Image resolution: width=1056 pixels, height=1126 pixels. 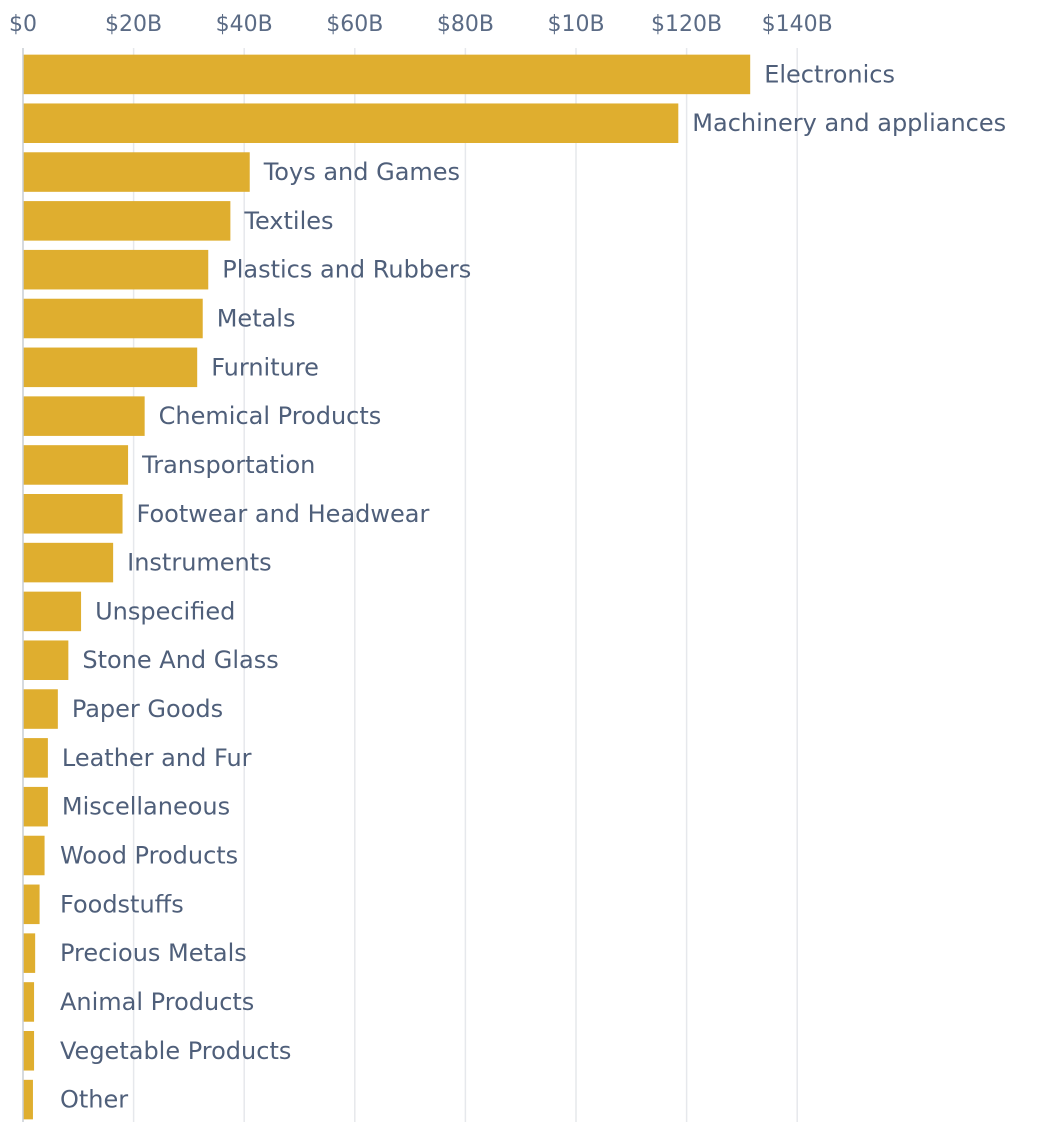 I want to click on x-tick-label: $20B, so click(x=133, y=24).